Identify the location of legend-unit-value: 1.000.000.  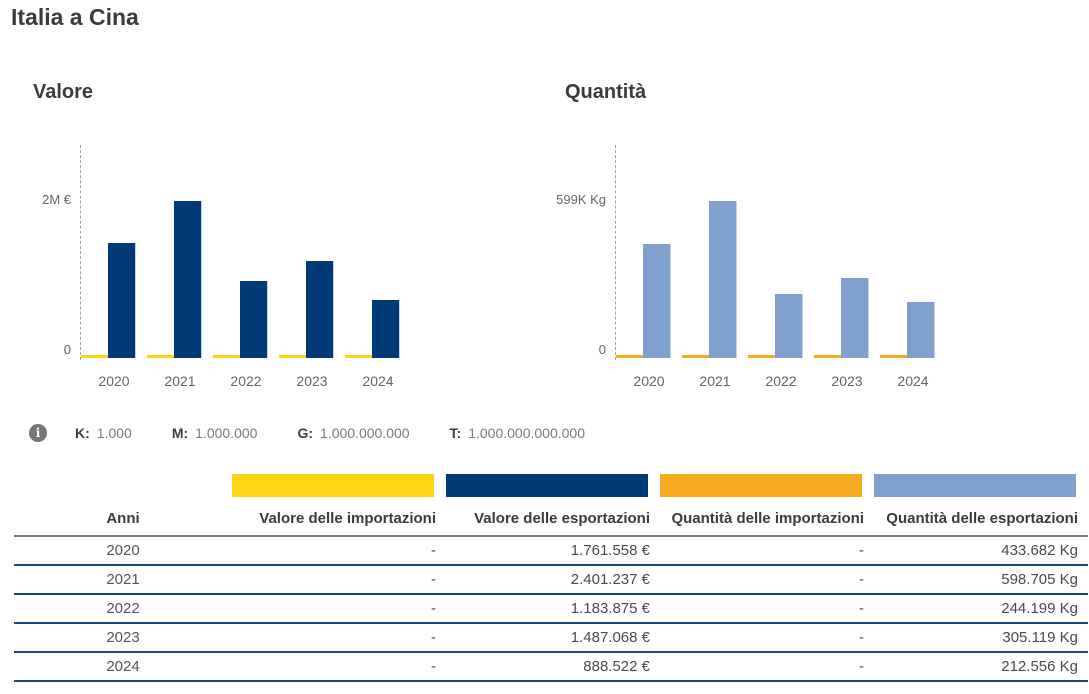
(226, 433).